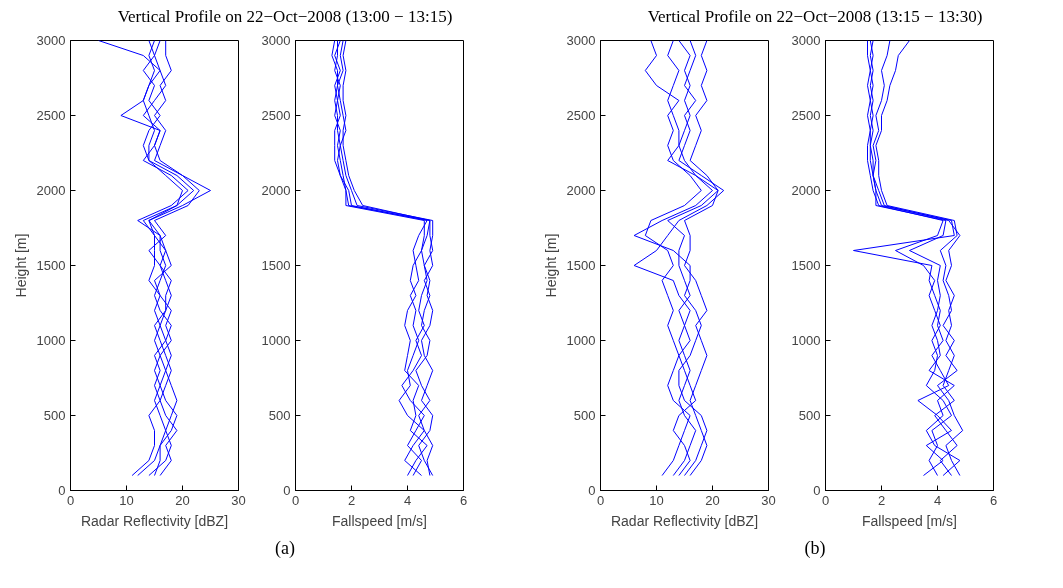  Describe the element at coordinates (815, 548) in the screenshot. I see `text: (b)` at that location.